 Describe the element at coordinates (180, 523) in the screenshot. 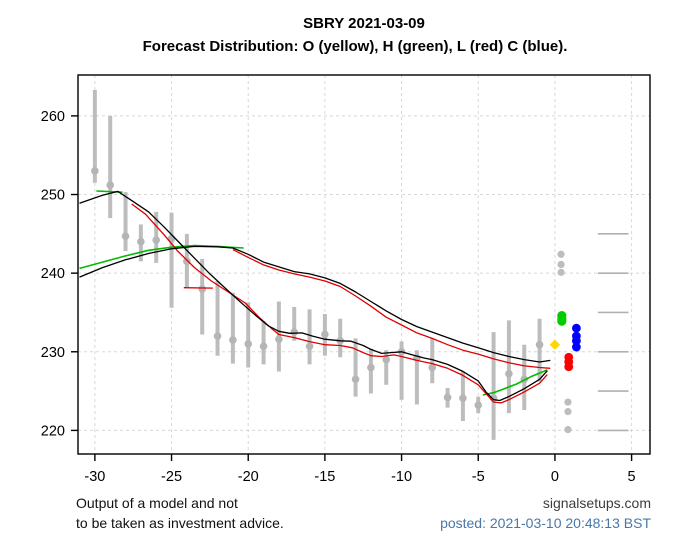

I see `disclaimer-line-2: to be taken as investment advice.` at that location.